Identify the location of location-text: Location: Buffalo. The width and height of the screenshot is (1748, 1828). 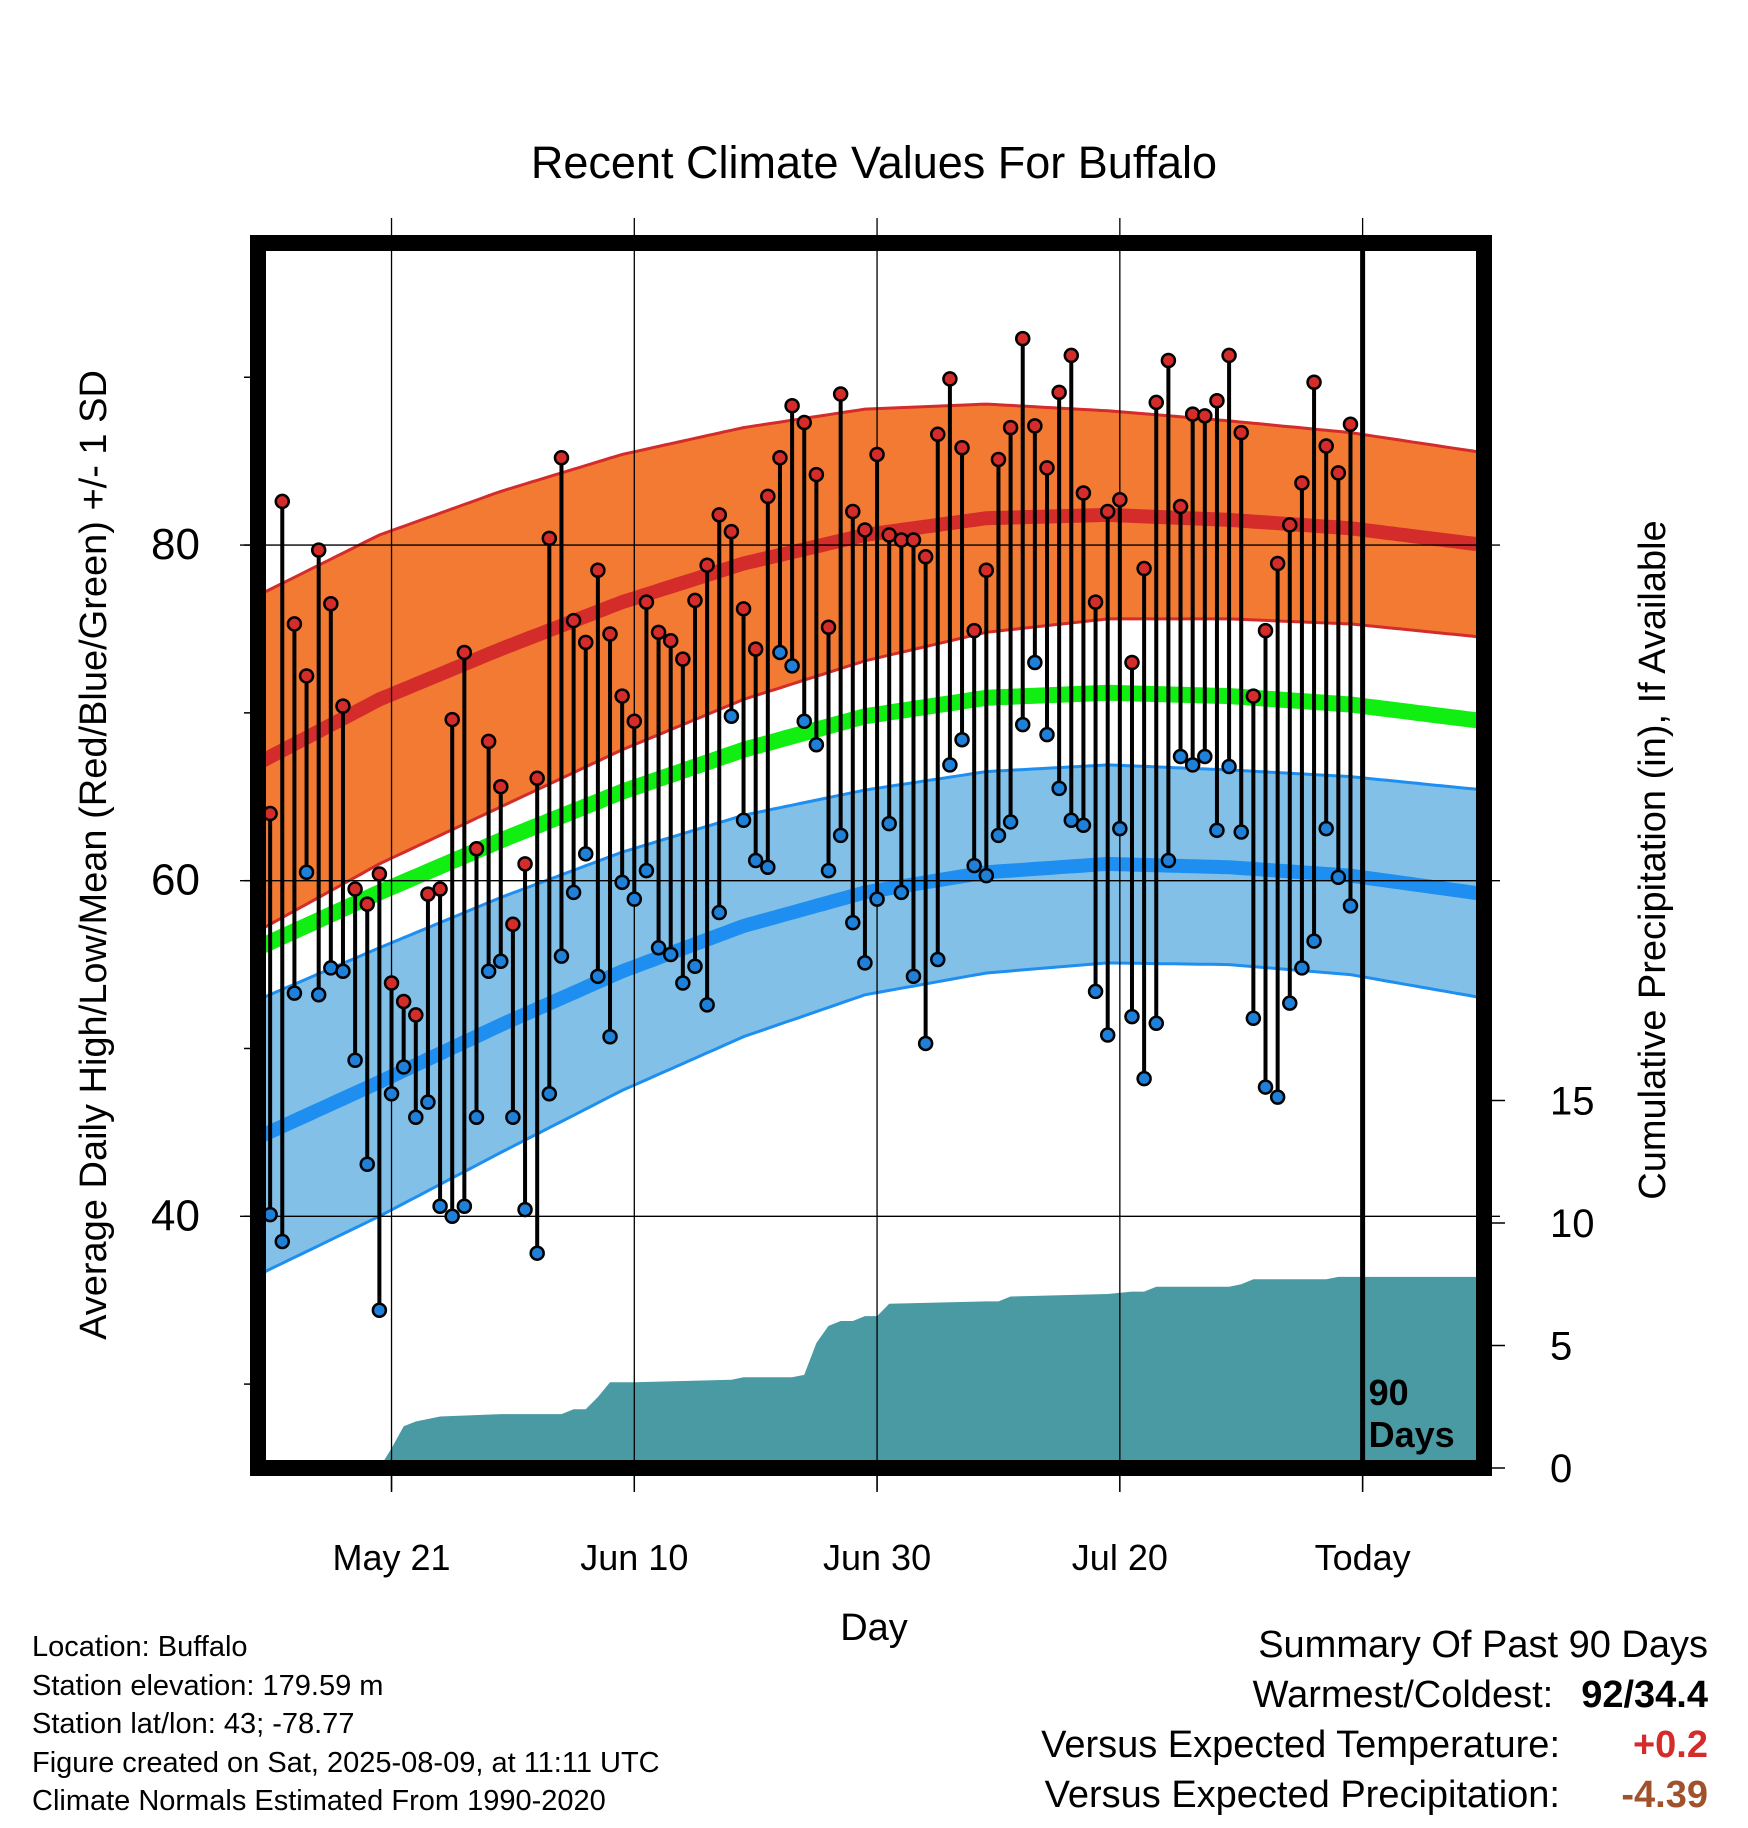
(140, 1647).